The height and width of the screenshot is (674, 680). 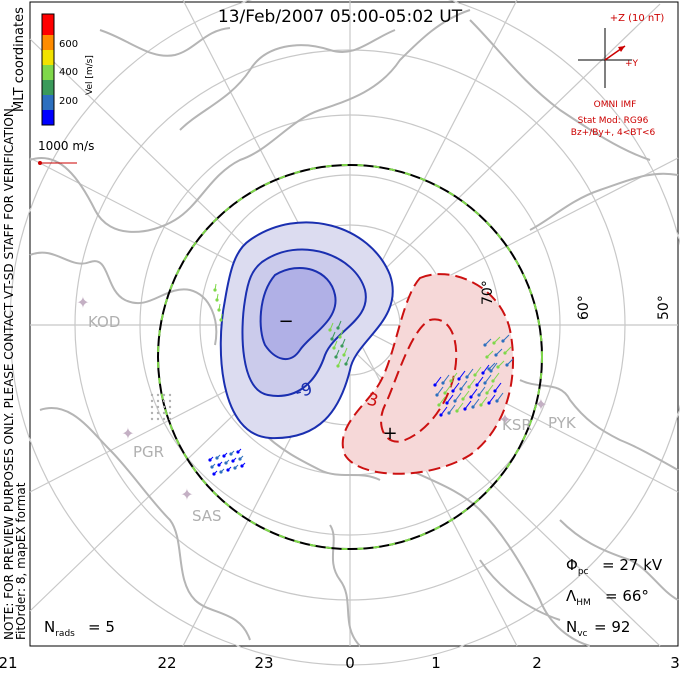 What do you see at coordinates (578, 597) in the screenshot?
I see `lambda-hm-symbol: ΛHM` at bounding box center [578, 597].